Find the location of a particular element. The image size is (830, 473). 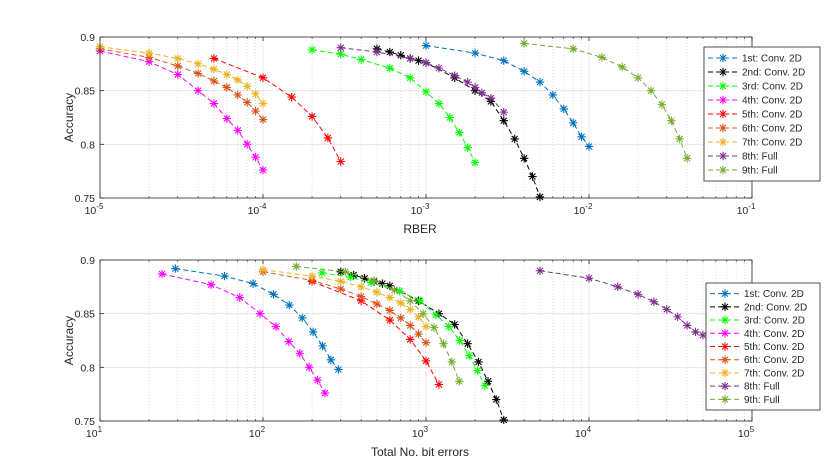

chart-2-legend-label: 8th: Full is located at coordinates (762, 387).